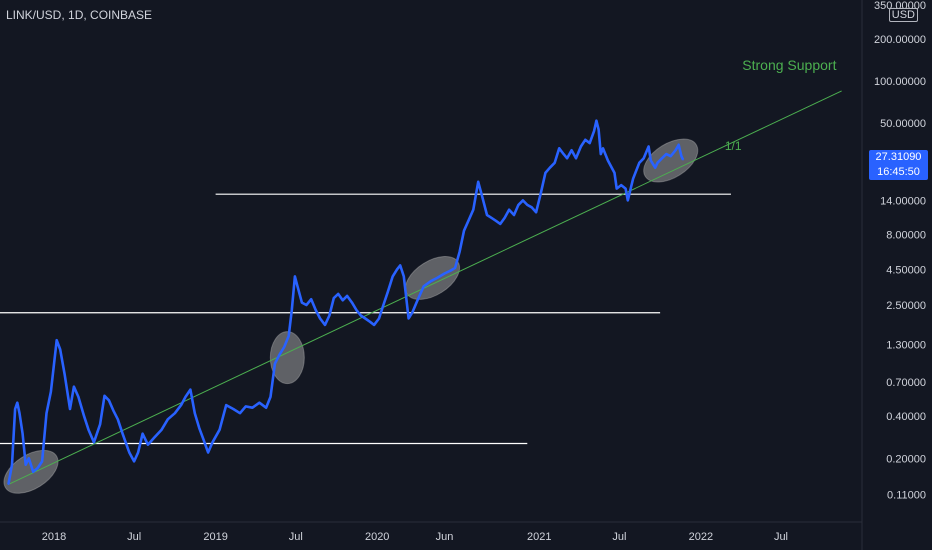 This screenshot has width=932, height=550. Describe the element at coordinates (898, 165) in the screenshot. I see `last-price-badge: 27.31090 16:45:50` at that location.